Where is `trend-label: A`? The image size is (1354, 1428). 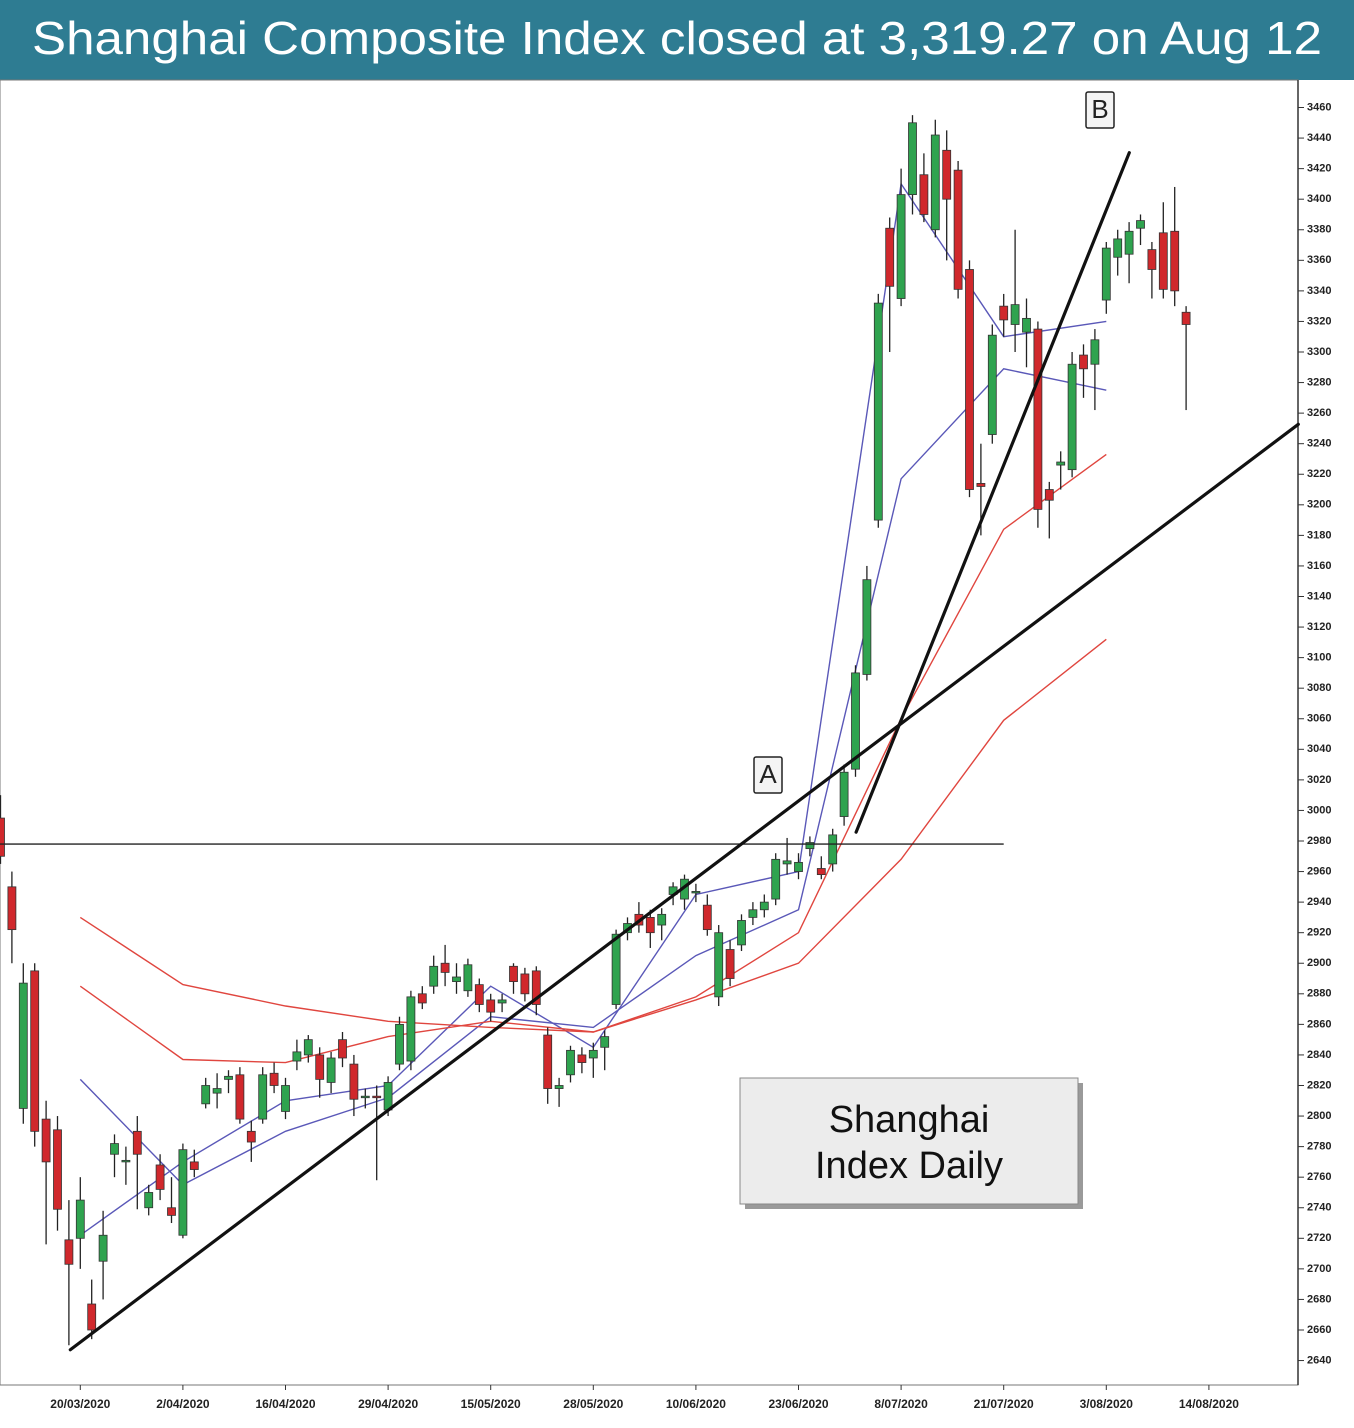
trend-label: A is located at coordinates (768, 774).